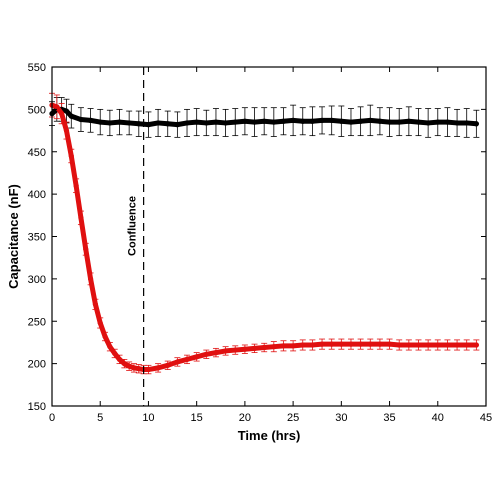 The image size is (500, 500). Describe the element at coordinates (133, 226) in the screenshot. I see `confluence-label: Confluence` at that location.